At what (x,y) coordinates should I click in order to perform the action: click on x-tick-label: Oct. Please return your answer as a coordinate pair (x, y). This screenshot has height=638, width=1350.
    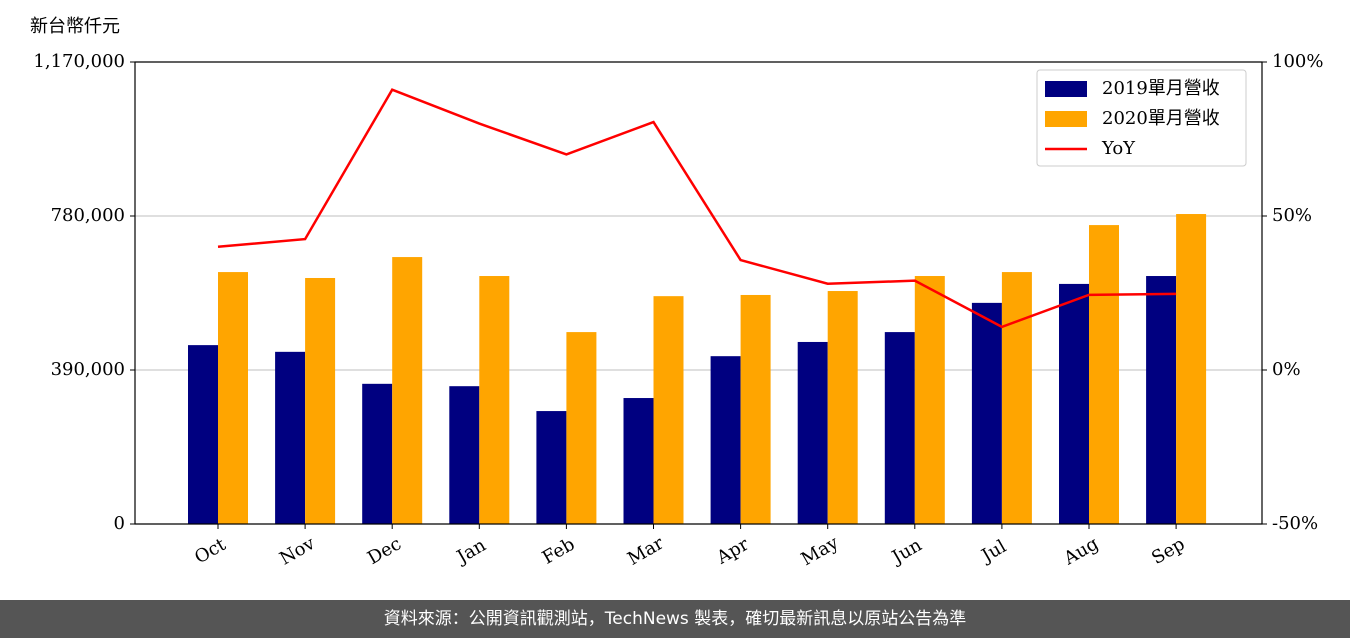
    Looking at the image, I should click on (210, 551).